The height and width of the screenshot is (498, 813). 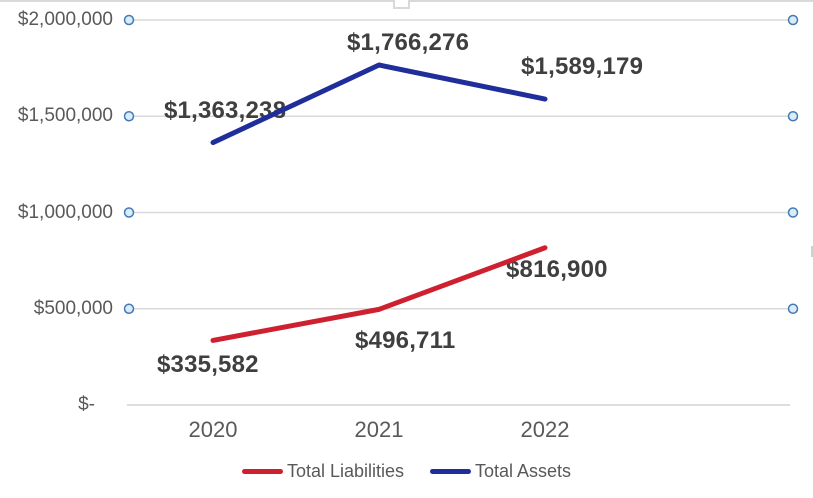 I want to click on data-label-assets-2022: $1,589,179, so click(x=582, y=66).